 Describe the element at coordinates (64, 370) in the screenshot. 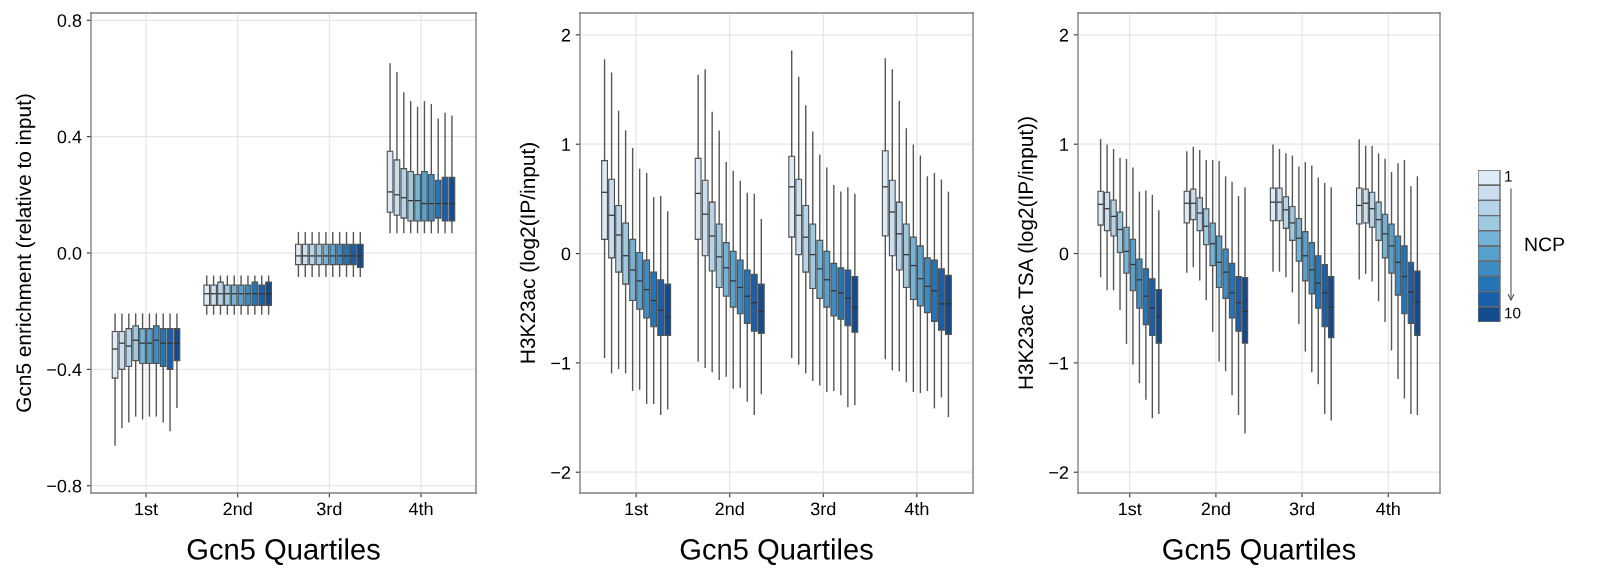

I see `y-tick-label: −0.4` at that location.